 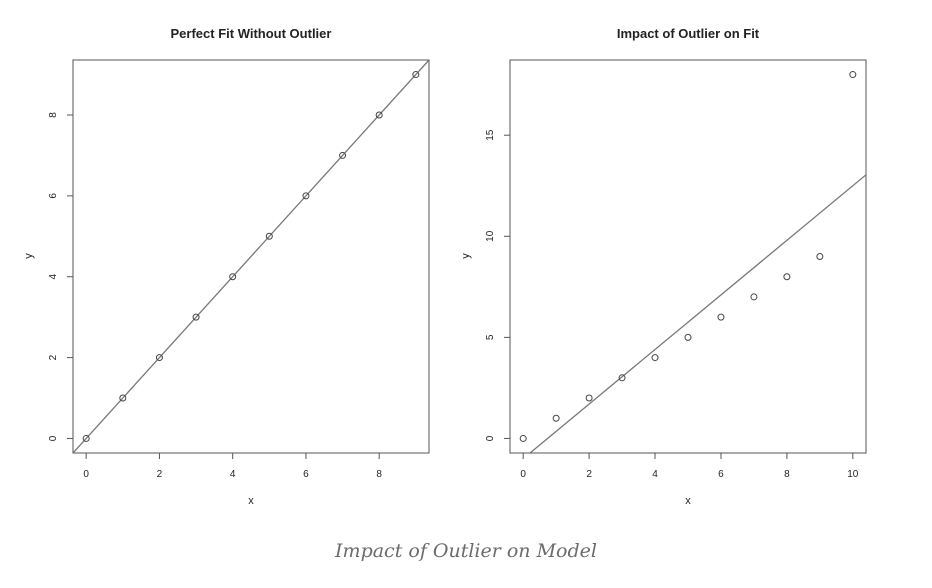 What do you see at coordinates (53, 357) in the screenshot?
I see `y-tick-label: 2` at bounding box center [53, 357].